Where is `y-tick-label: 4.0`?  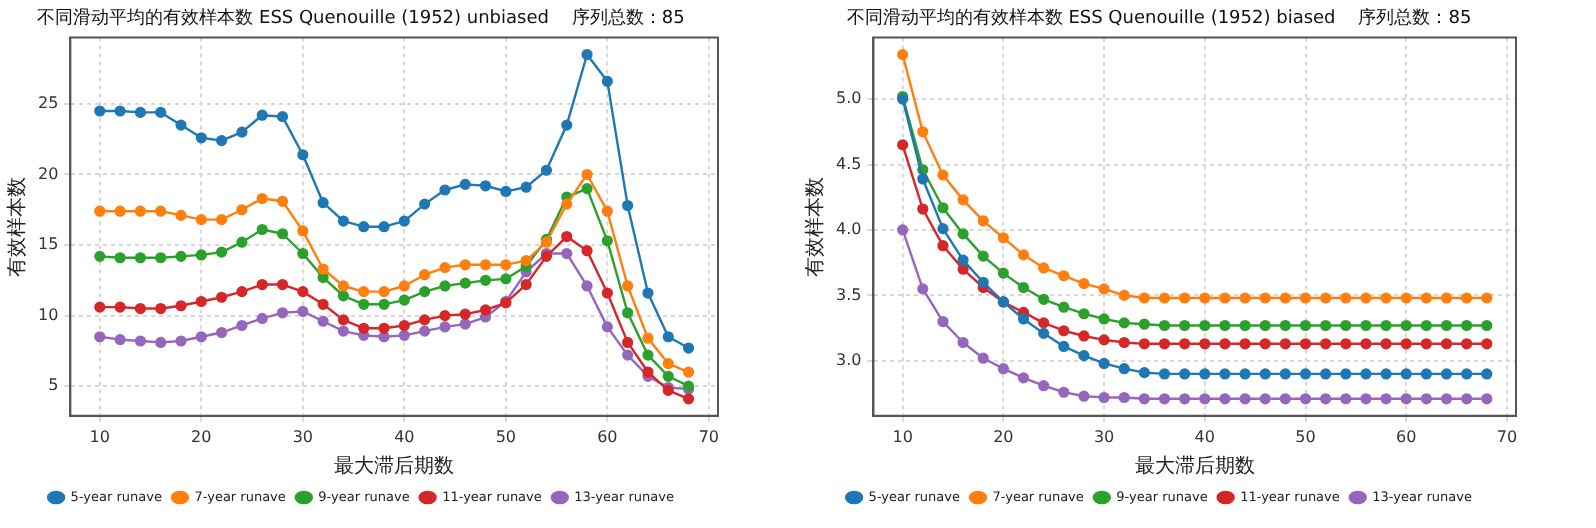
y-tick-label: 4.0 is located at coordinates (848, 229).